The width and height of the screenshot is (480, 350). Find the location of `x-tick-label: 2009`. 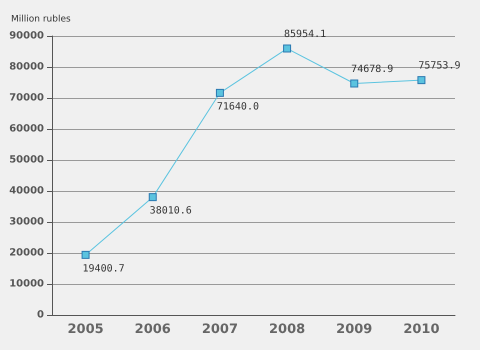

x-tick-label: 2009 is located at coordinates (354, 329).